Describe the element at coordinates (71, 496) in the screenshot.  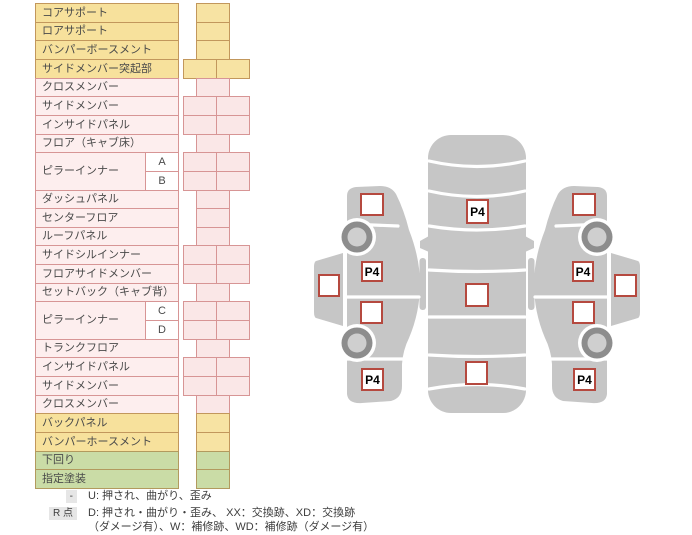
I see `legend-badge: -` at that location.